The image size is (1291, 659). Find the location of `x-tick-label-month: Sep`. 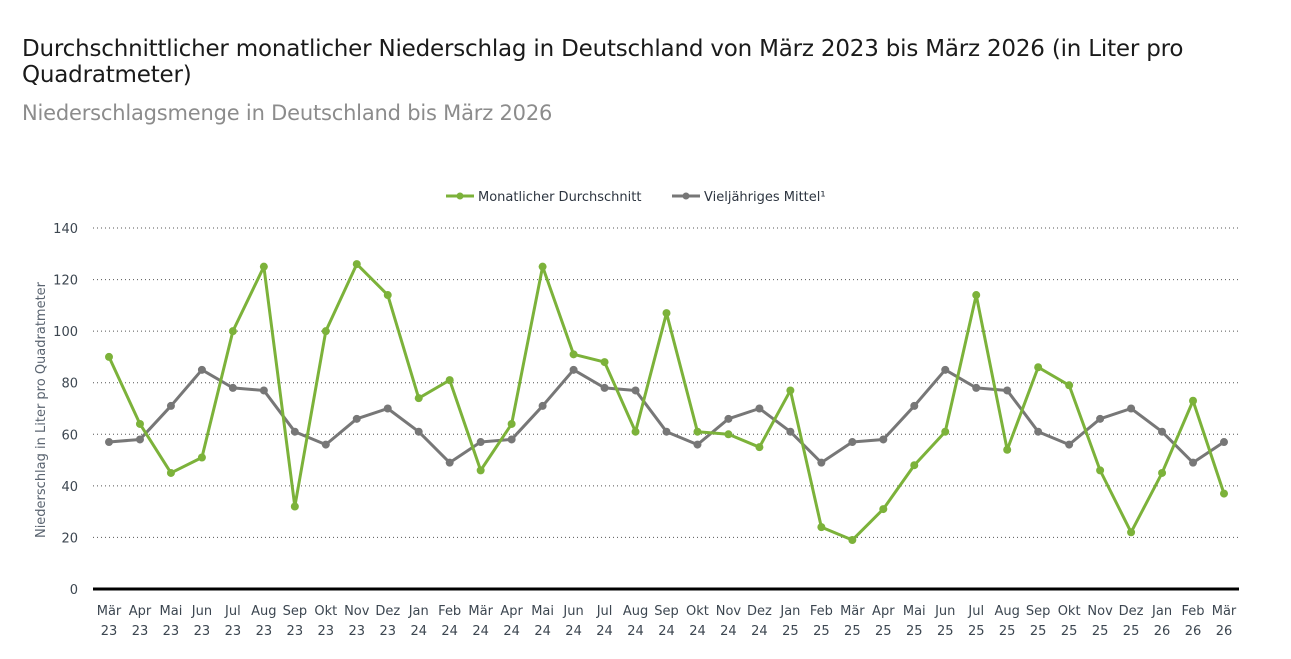

x-tick-label-month: Sep is located at coordinates (295, 611).